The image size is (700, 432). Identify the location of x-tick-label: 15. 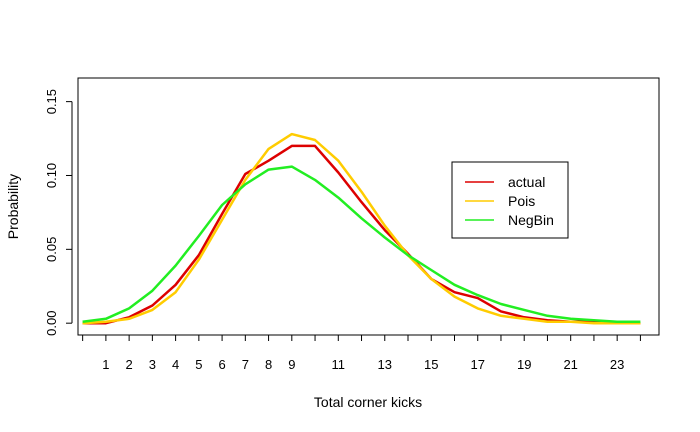
(431, 364).